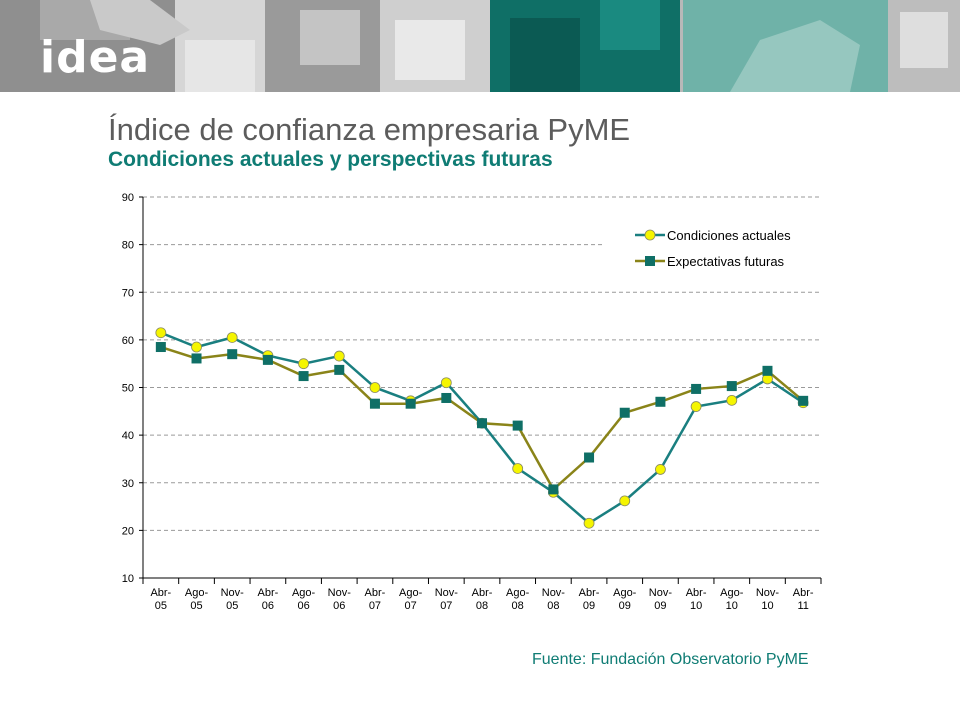 Image resolution: width=960 pixels, height=720 pixels. Describe the element at coordinates (128, 579) in the screenshot. I see `y-tick-label: 10` at that location.